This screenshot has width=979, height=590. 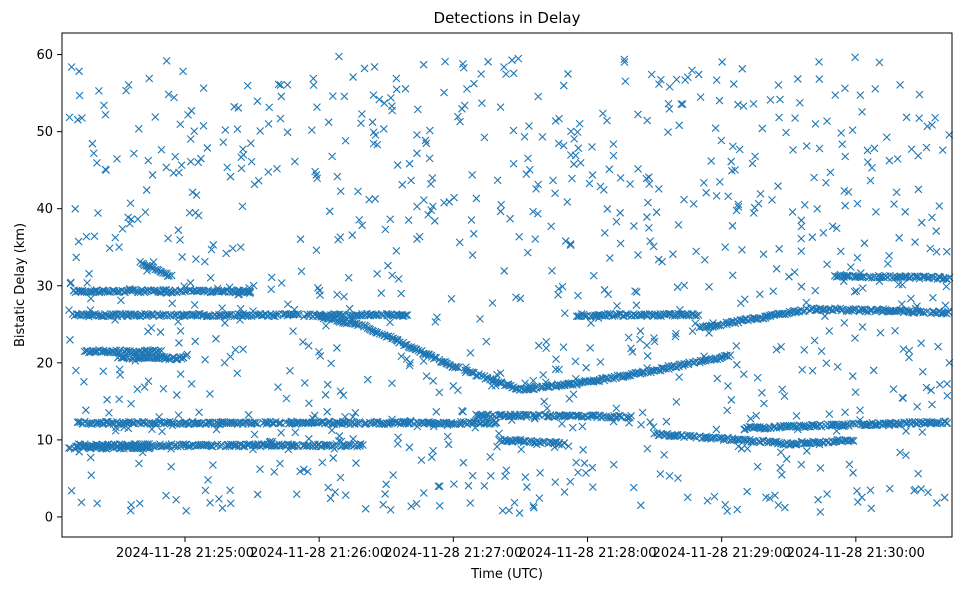 I want to click on y-axis-label: Bistatic Delay (km), so click(x=20, y=285).